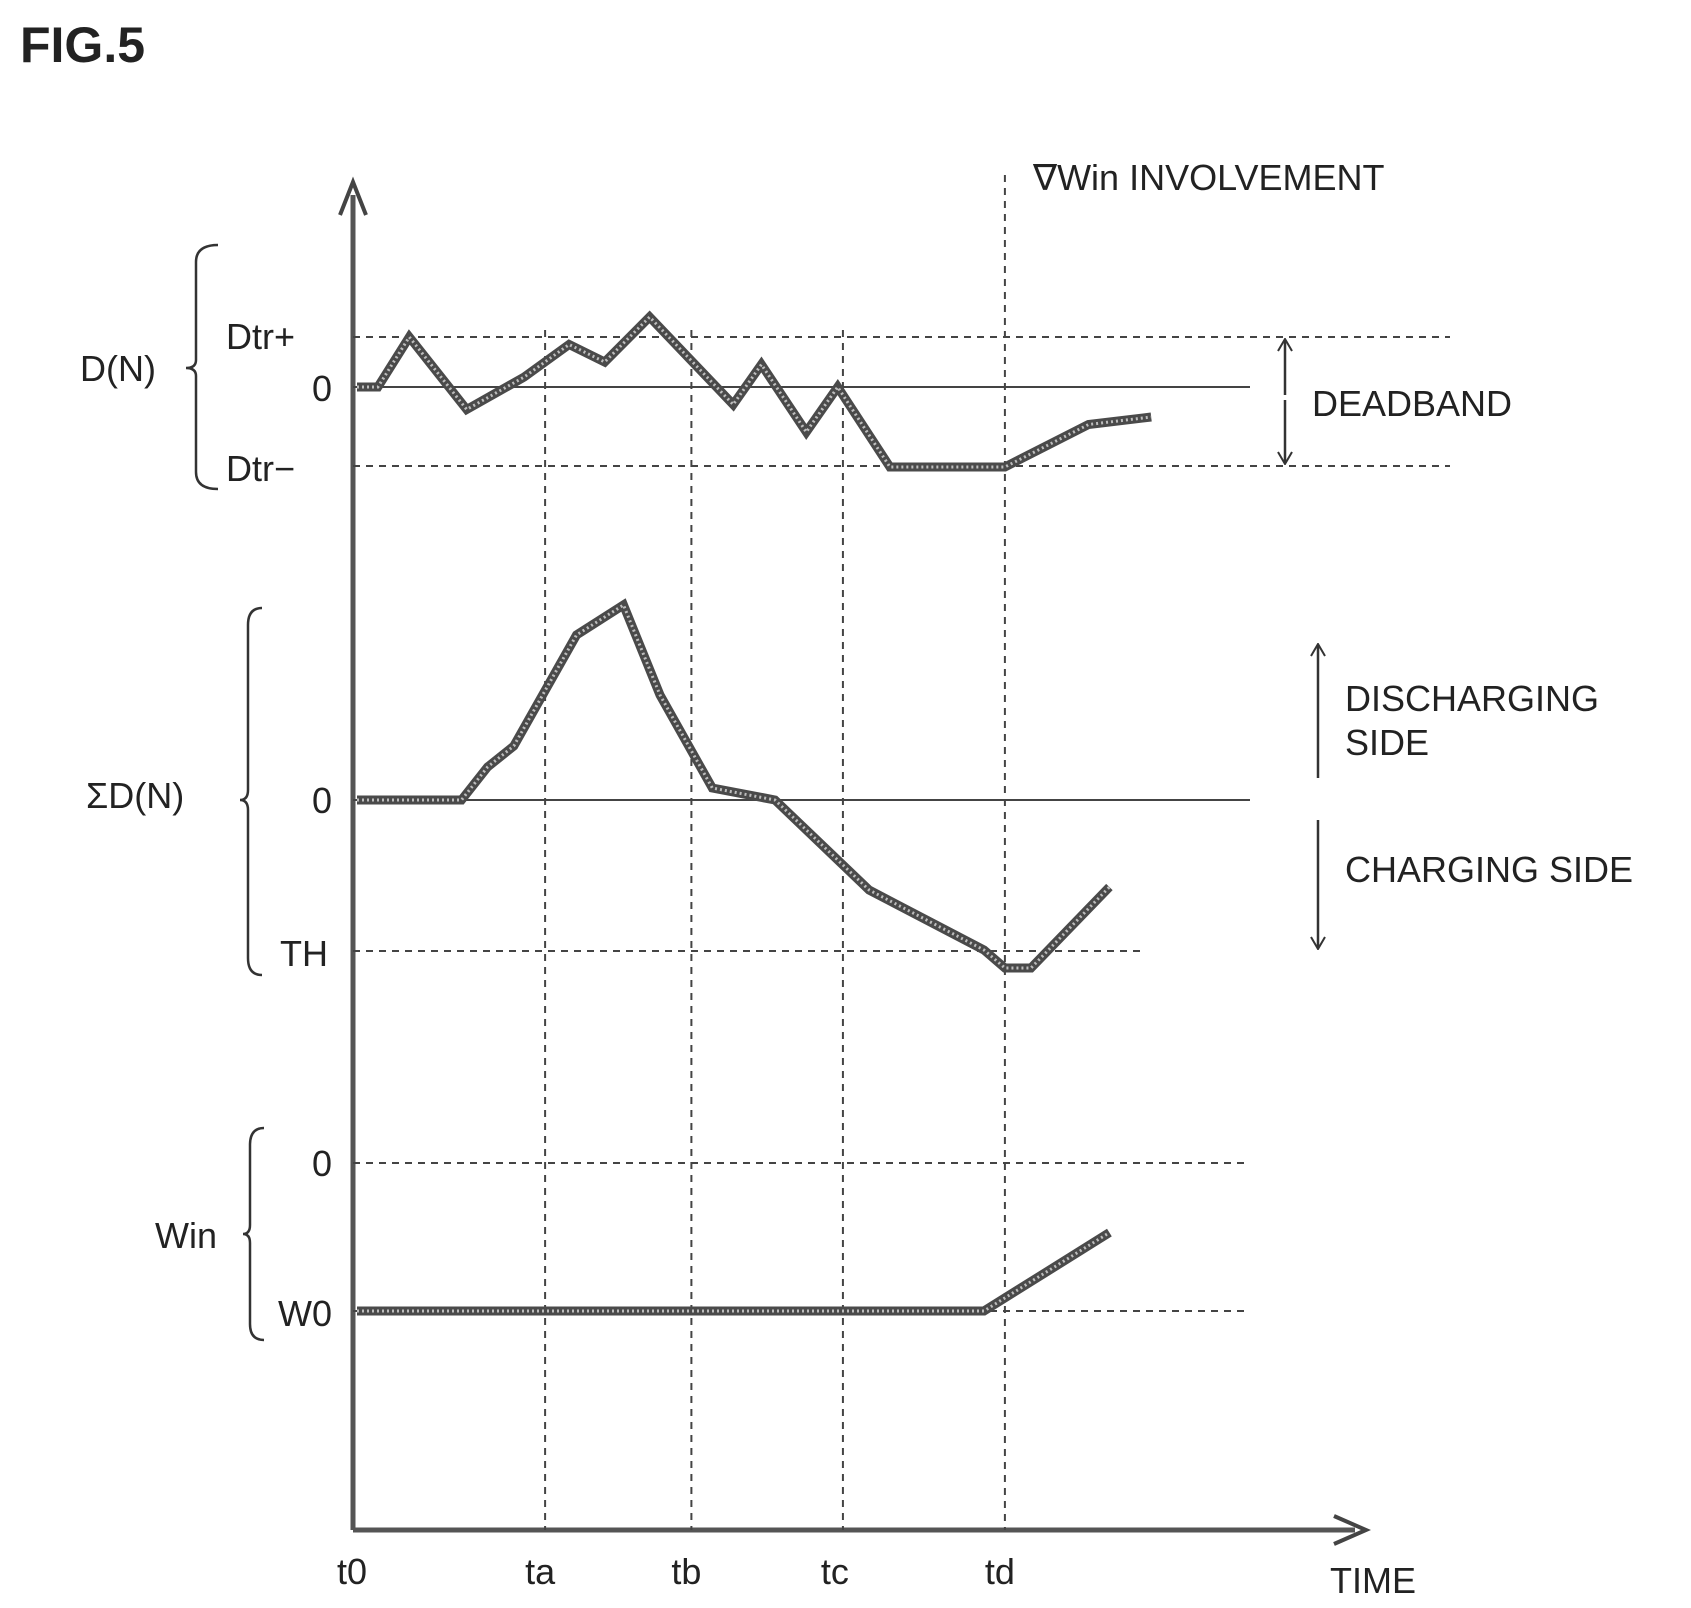 The height and width of the screenshot is (1608, 1691). I want to click on panel-win-name: Win, so click(186, 1235).